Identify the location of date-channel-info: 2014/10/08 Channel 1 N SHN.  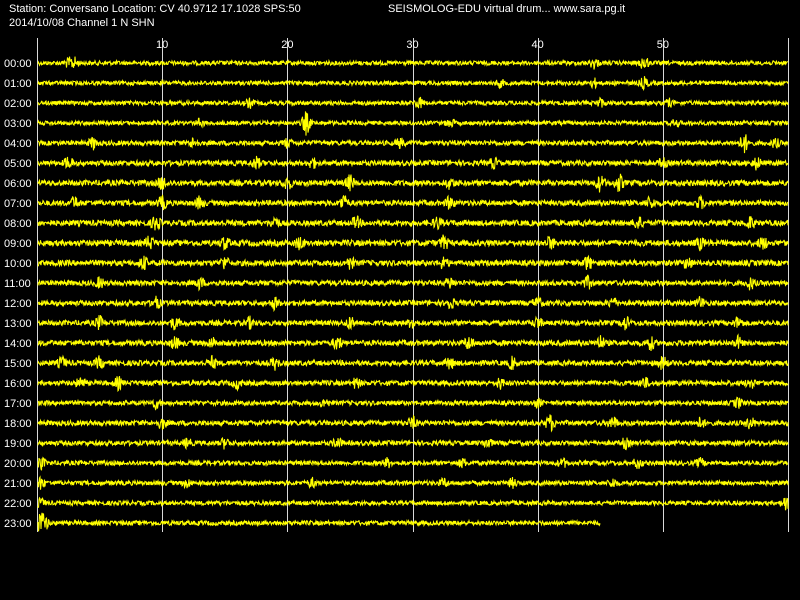
(82, 23).